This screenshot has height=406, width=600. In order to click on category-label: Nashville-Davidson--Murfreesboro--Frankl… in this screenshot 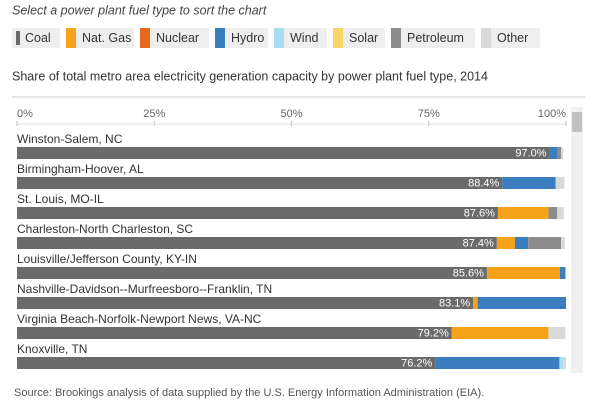, I will do `click(144, 289)`.